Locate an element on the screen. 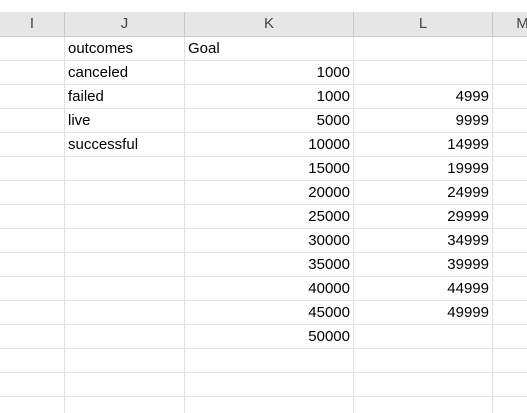 This screenshot has width=527, height=413. cell-k: 20000 is located at coordinates (269, 193).